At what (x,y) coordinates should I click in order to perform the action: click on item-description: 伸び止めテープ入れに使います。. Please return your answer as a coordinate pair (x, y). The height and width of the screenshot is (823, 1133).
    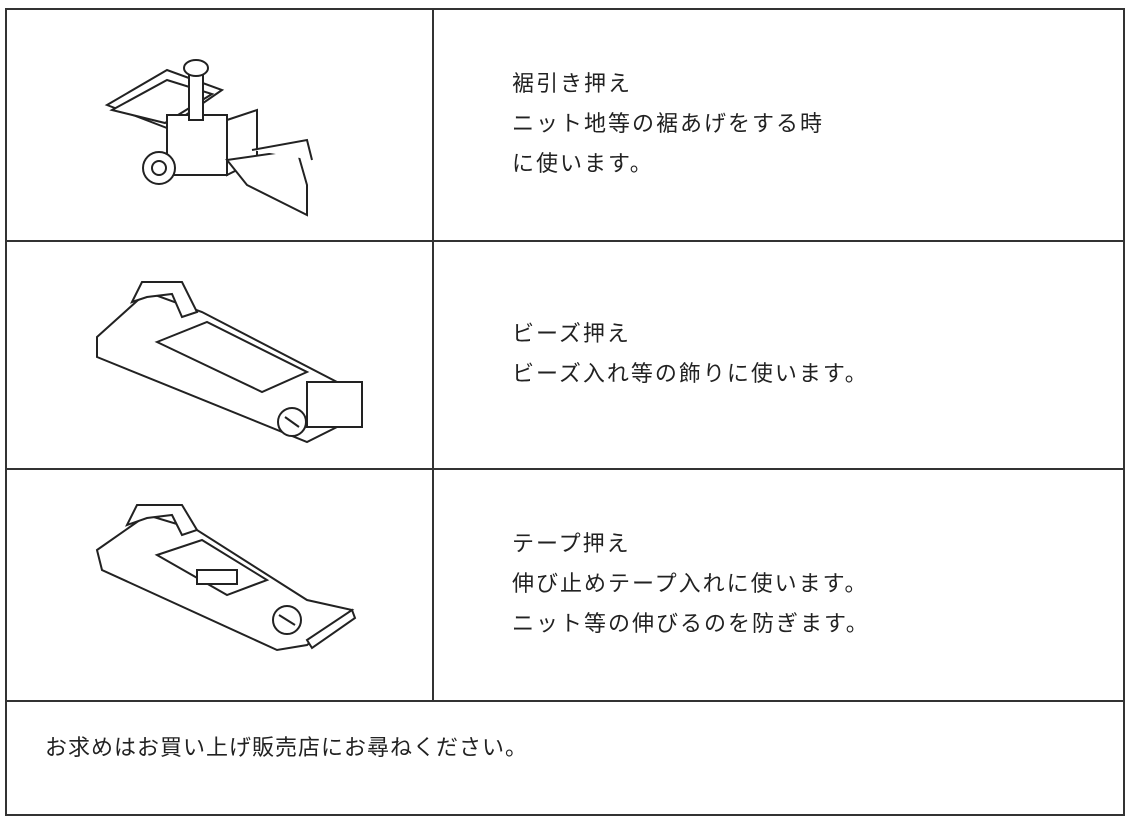
    Looking at the image, I should click on (690, 584).